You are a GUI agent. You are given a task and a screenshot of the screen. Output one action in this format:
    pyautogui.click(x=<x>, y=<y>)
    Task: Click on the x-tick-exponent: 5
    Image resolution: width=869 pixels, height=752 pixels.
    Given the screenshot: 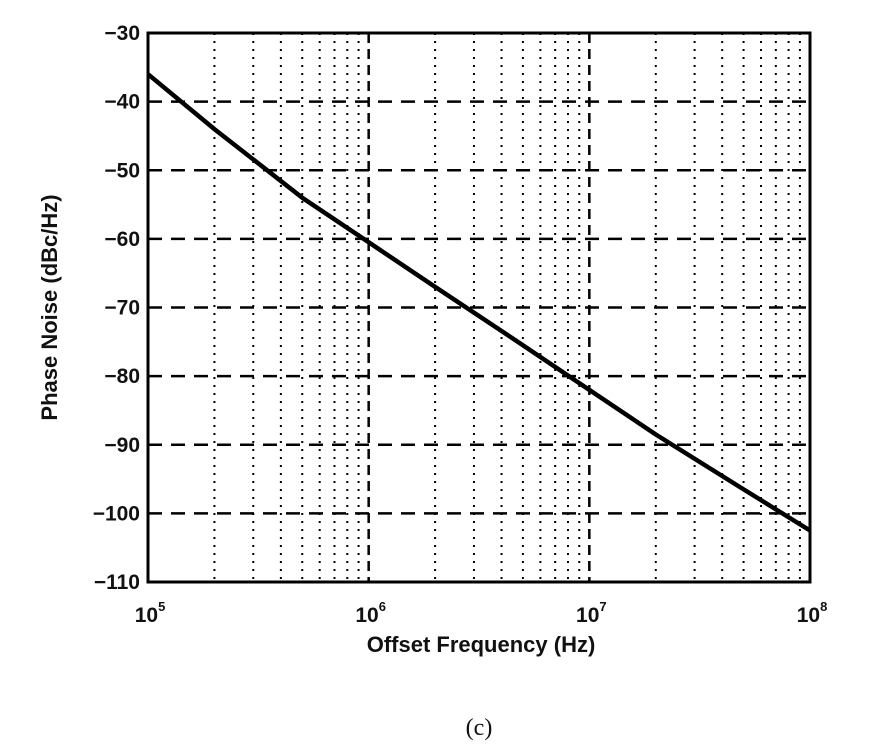 What is the action you would take?
    pyautogui.click(x=161, y=606)
    